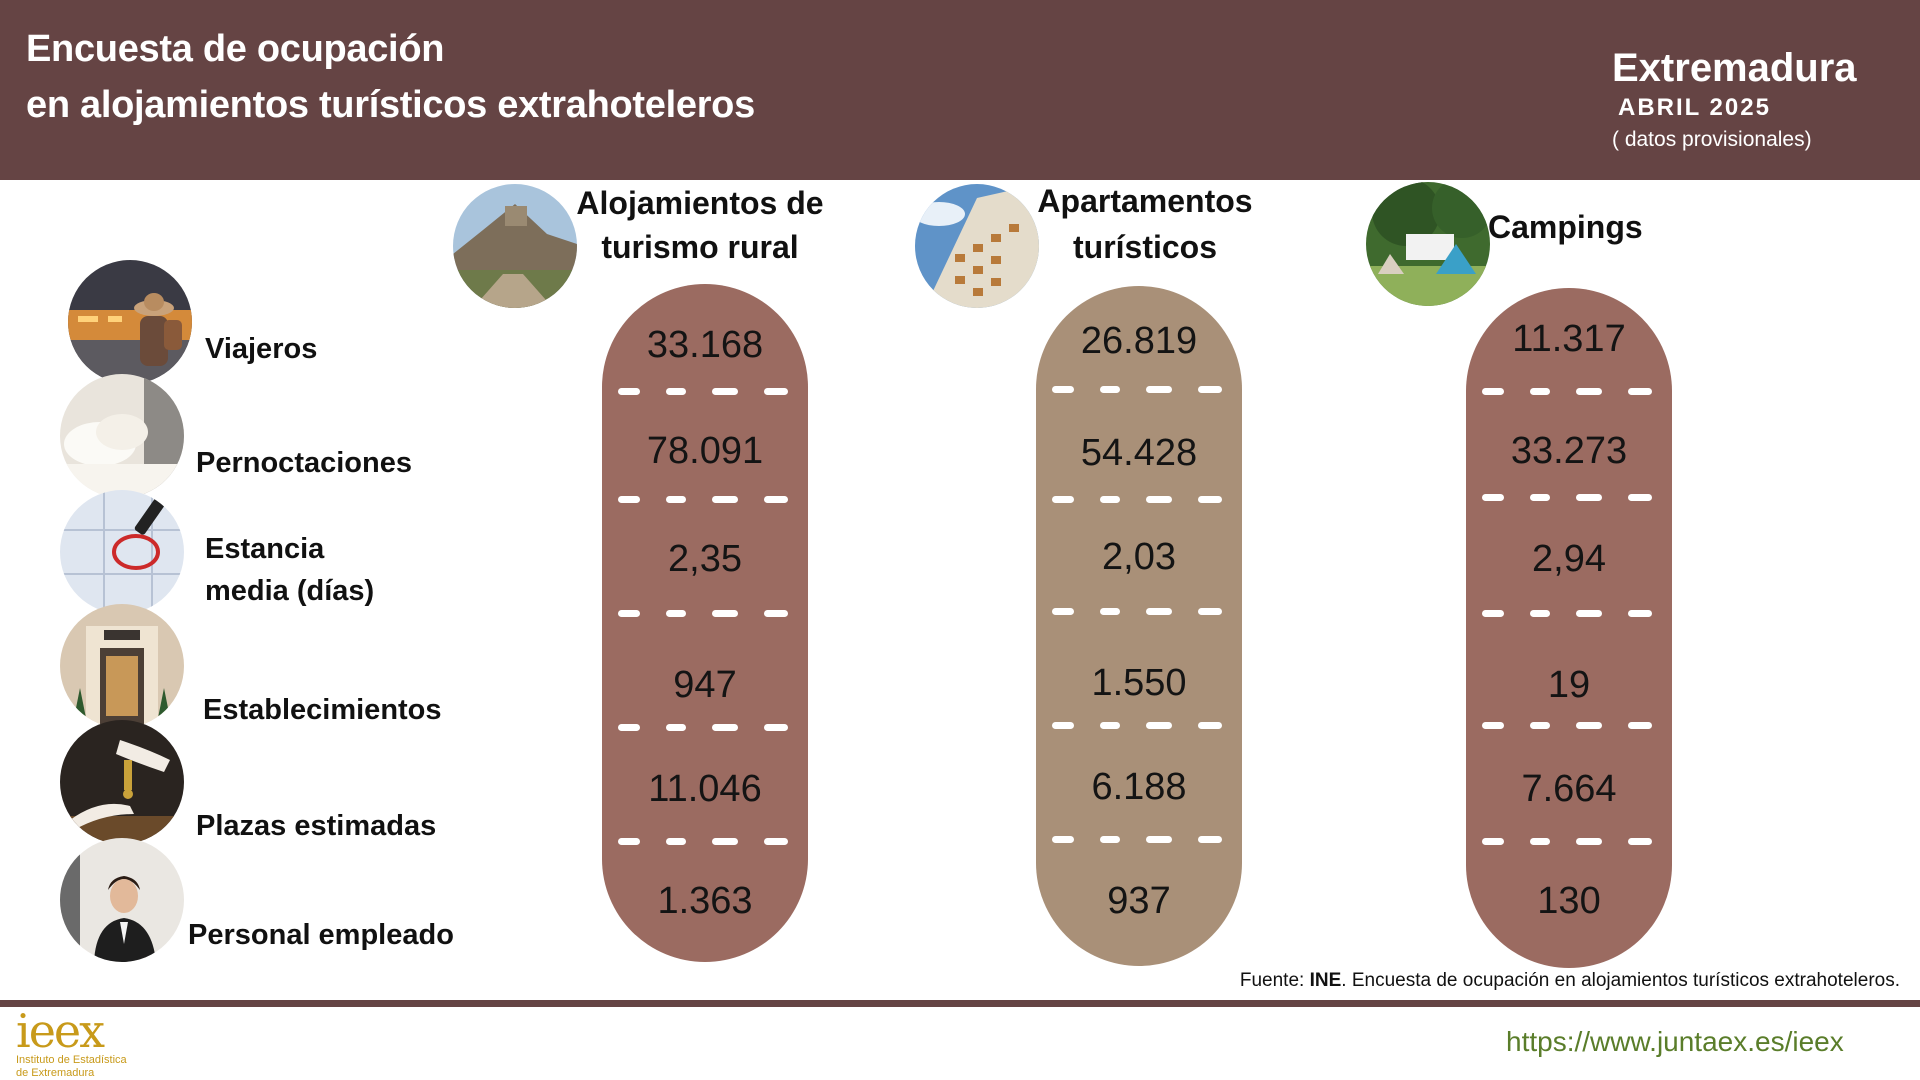 This screenshot has height=1080, width=1920. Describe the element at coordinates (515, 246) in the screenshot. I see `rural-village-photo-icon` at that location.